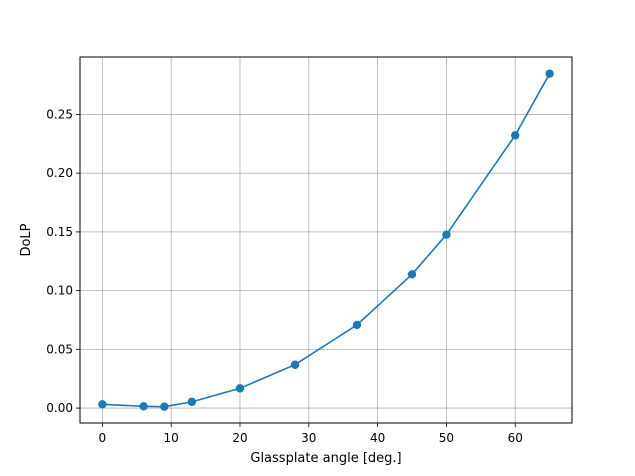  Describe the element at coordinates (515, 438) in the screenshot. I see `x-tick-label: 60` at that location.